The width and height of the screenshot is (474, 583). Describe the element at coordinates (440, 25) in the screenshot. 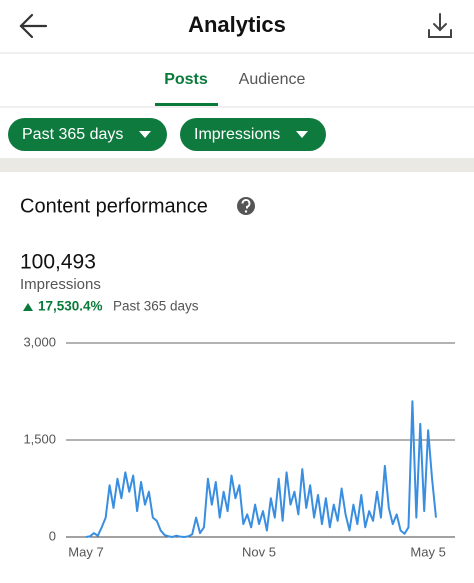

I see `download-button` at that location.